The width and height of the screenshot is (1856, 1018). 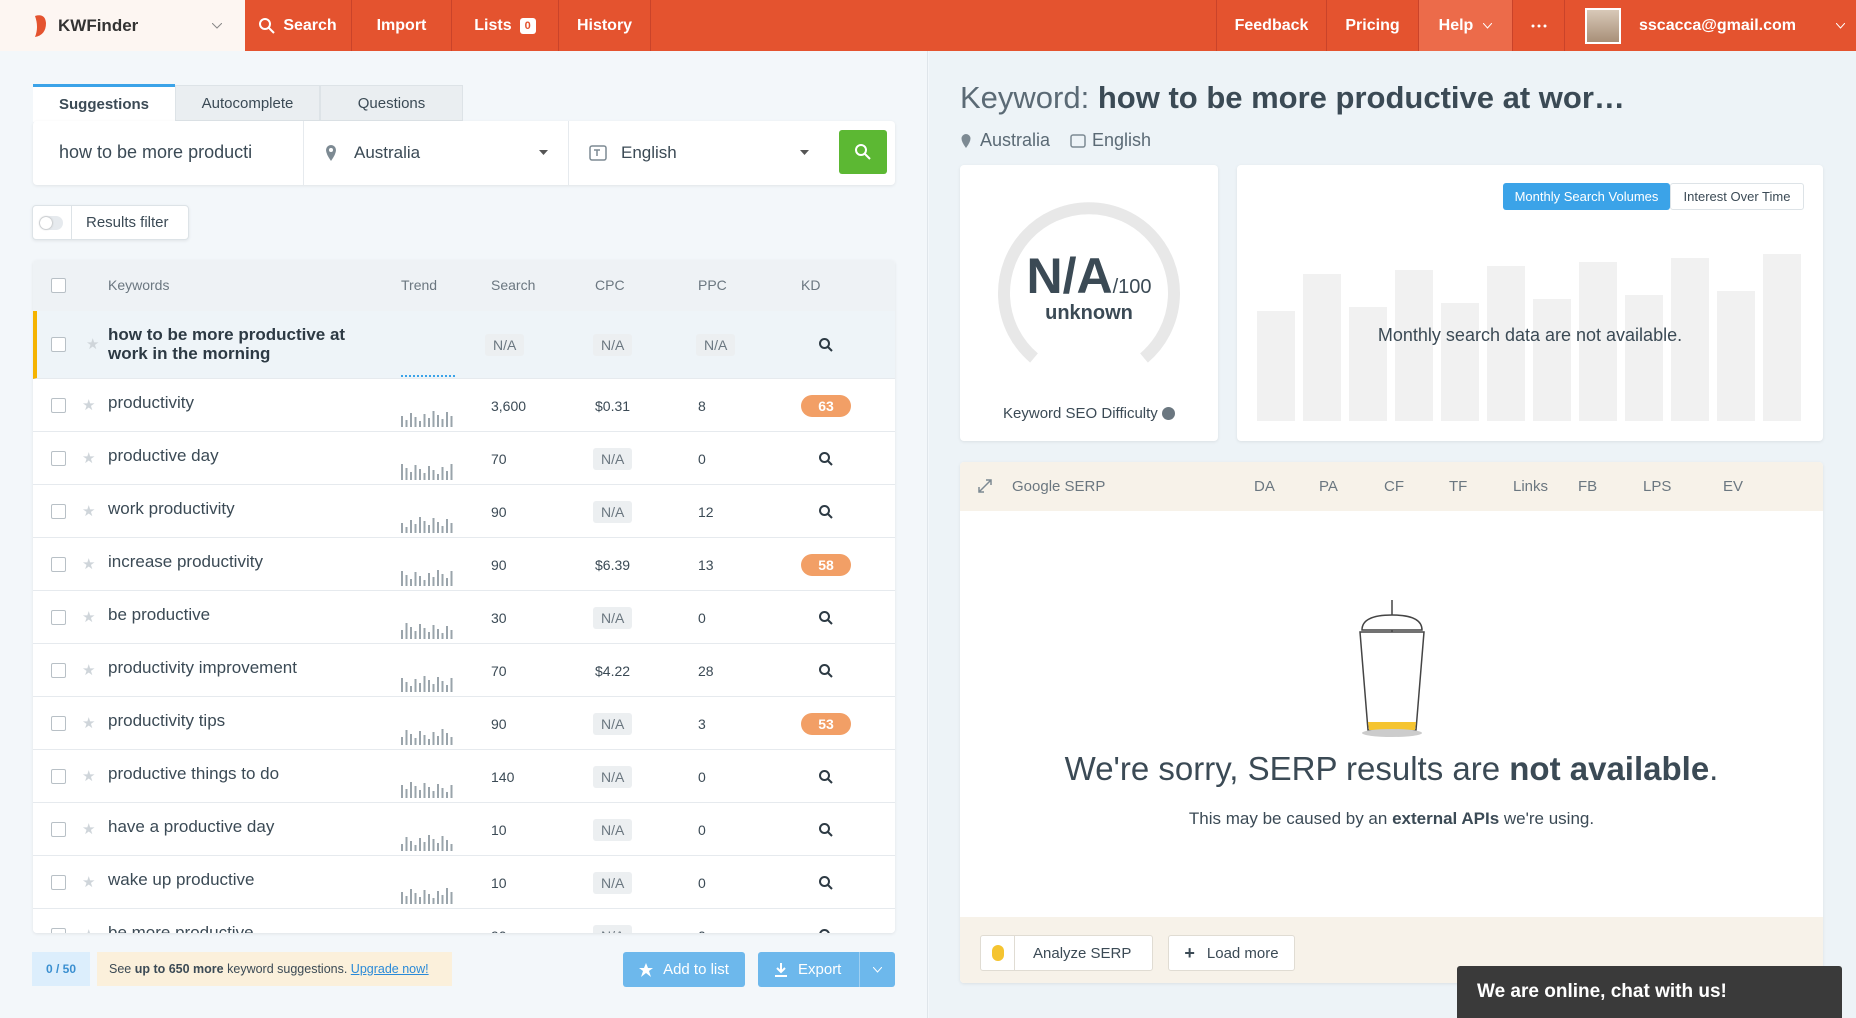 What do you see at coordinates (1586, 196) in the screenshot?
I see `tab-active: Monthly Search Volumes` at bounding box center [1586, 196].